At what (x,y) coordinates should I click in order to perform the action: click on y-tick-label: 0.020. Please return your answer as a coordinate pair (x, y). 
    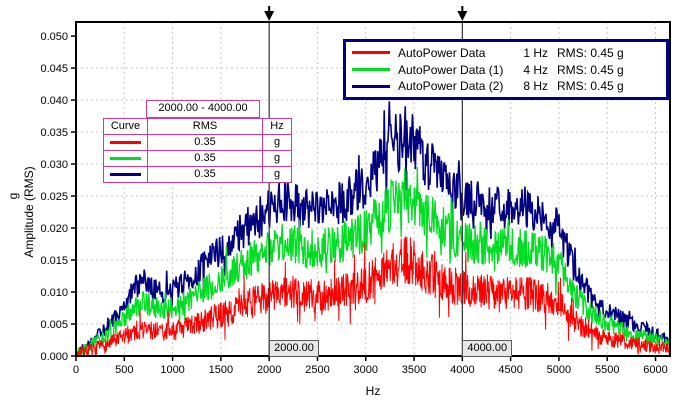
    Looking at the image, I should click on (54, 229).